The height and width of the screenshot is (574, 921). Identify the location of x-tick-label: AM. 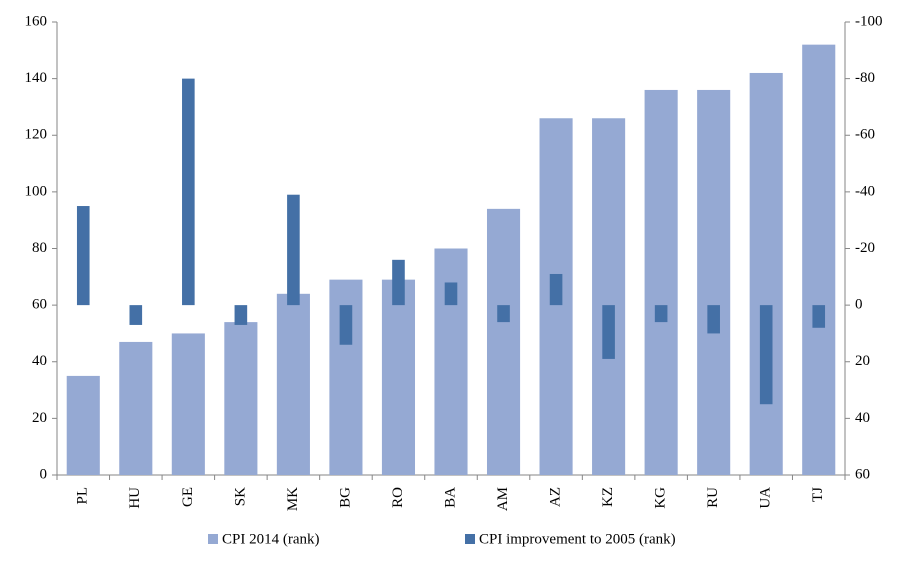
(503, 499).